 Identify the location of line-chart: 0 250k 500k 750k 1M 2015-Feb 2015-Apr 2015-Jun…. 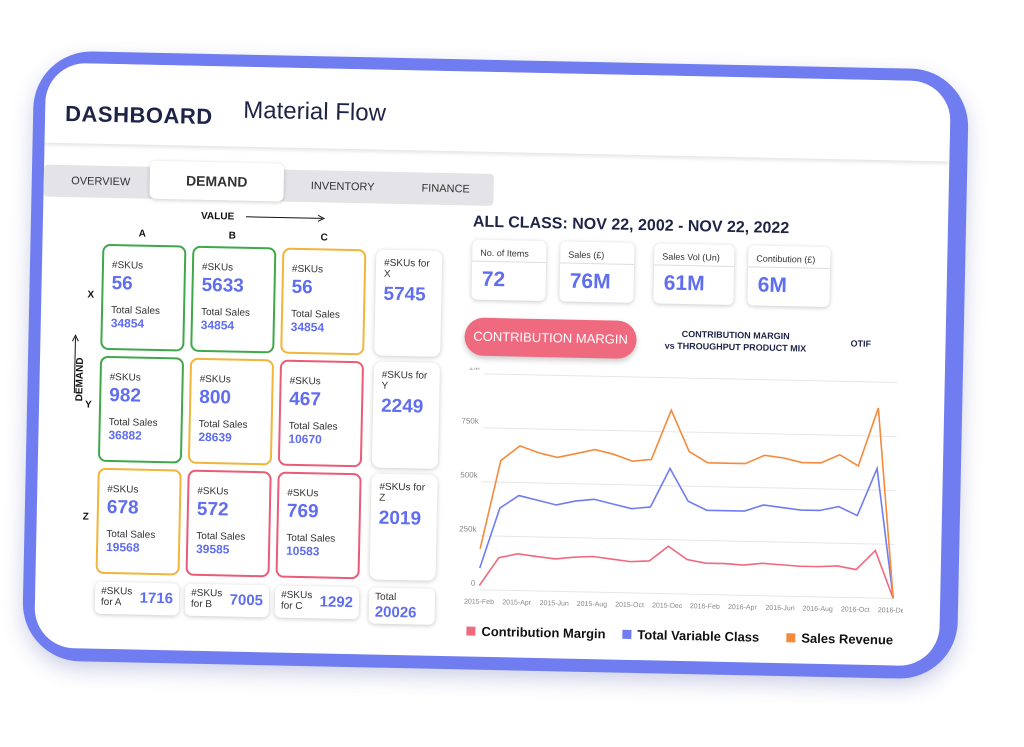
(683, 491).